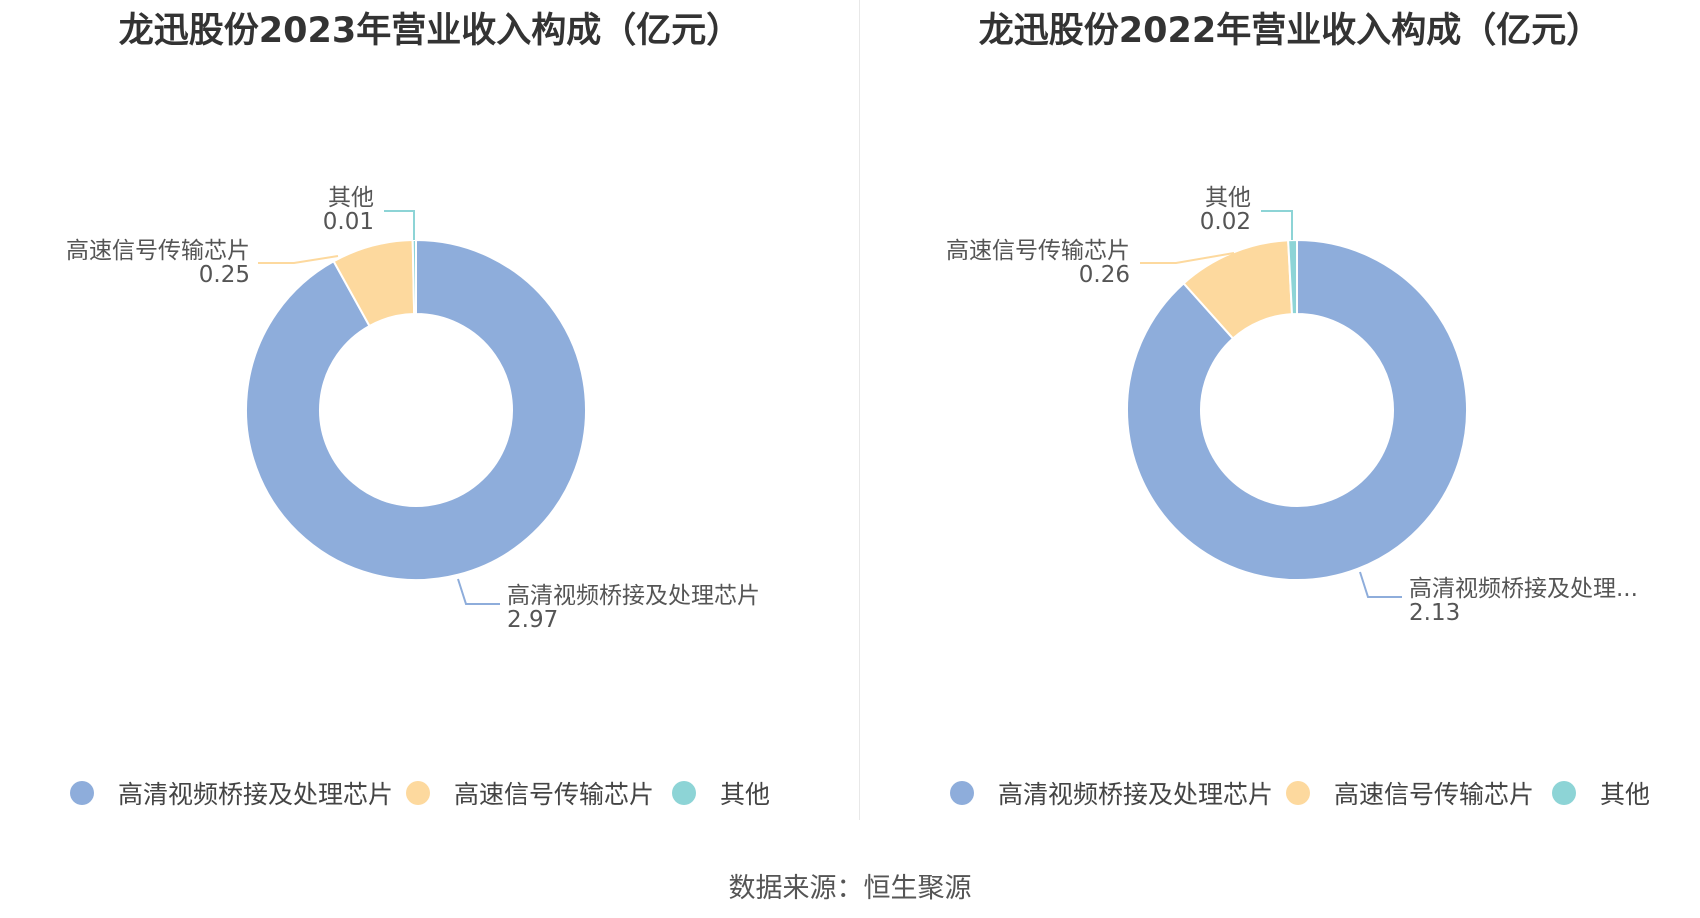  I want to click on leader-line-other-2023, so click(399, 225).